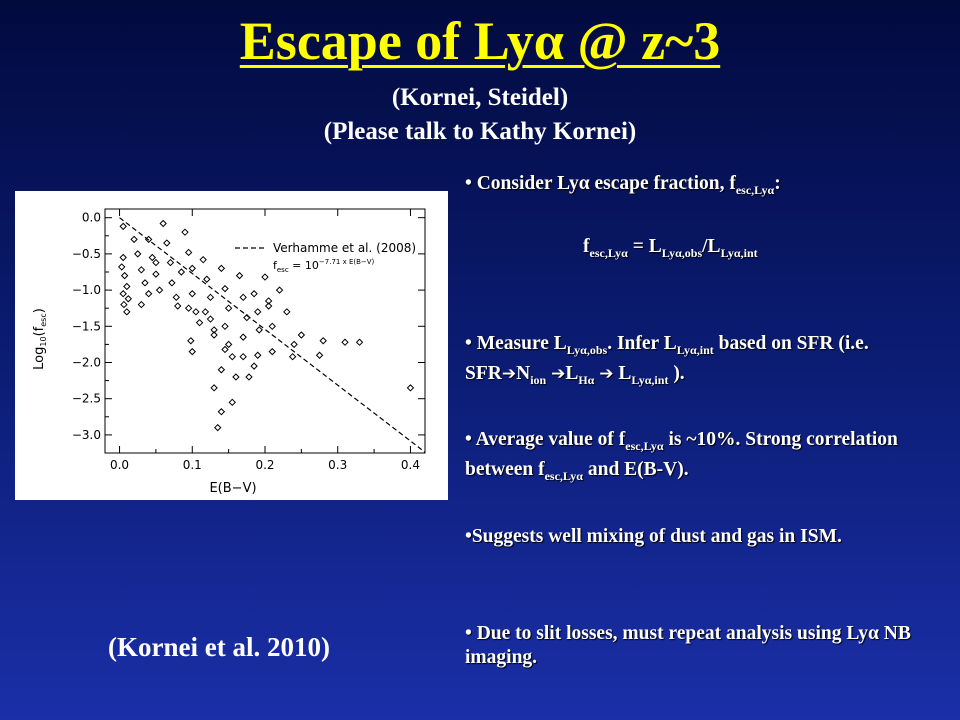  I want to click on y-axis-label: Log10(fesc), so click(40, 339).